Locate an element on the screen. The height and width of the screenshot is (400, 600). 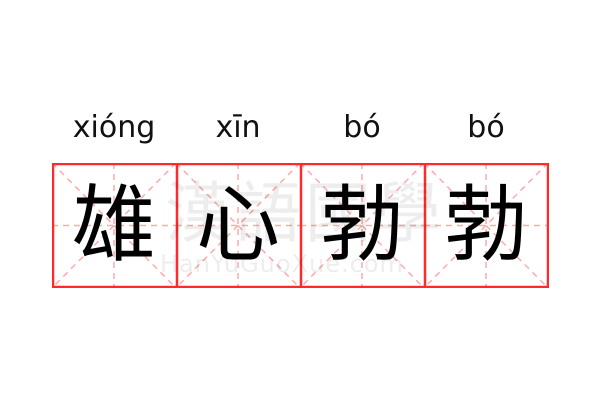
pinyin-label: xīn is located at coordinates (238, 127).